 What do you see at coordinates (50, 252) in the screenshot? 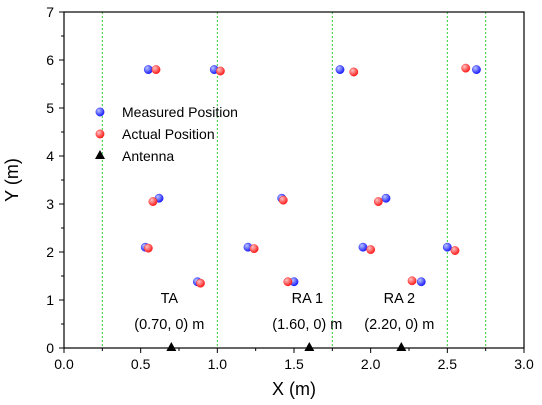
I see `y-tick-label-2: 2` at bounding box center [50, 252].